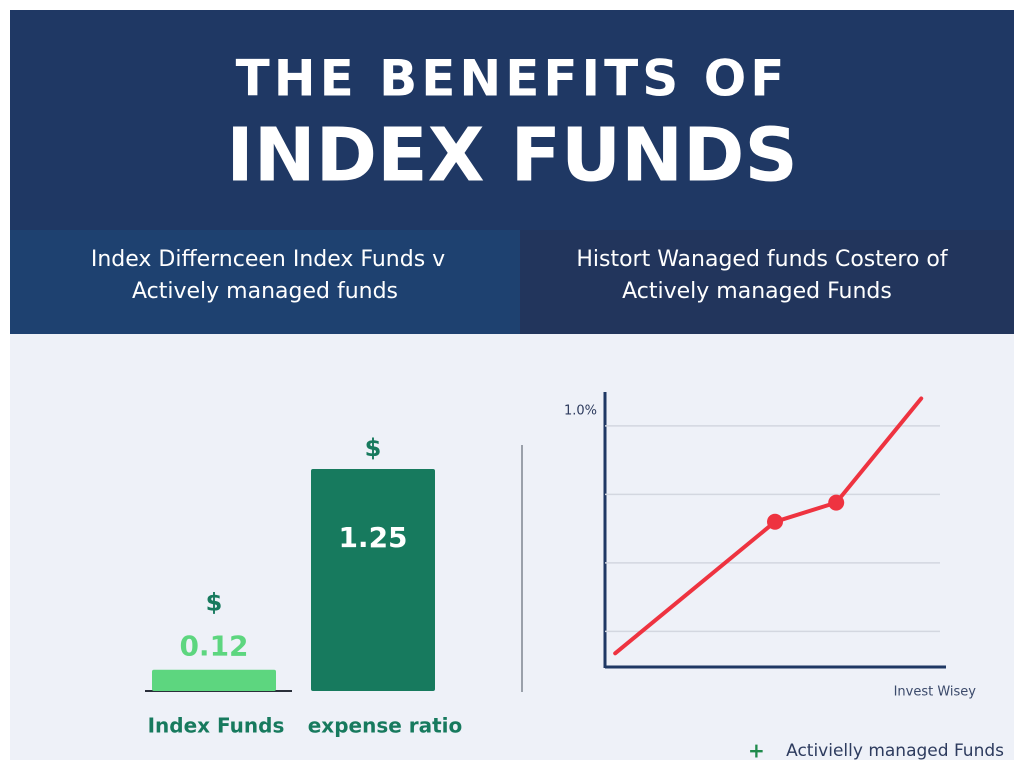 This screenshot has height=772, width=1024. I want to click on line-title: Histort Wanaged funds Costero of, so click(762, 259).